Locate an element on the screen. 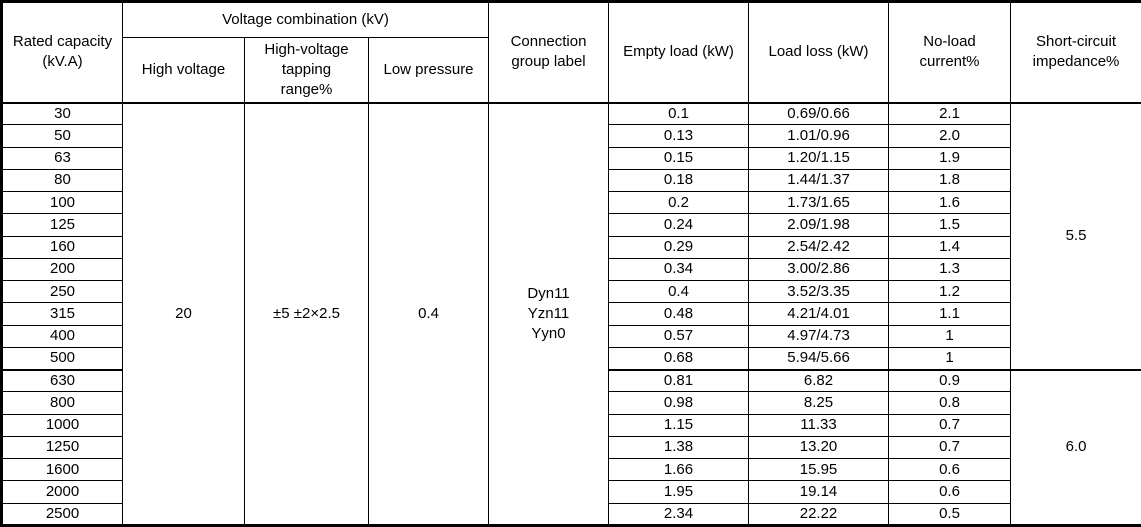 The width and height of the screenshot is (1141, 527). cell-rated-capacity: 630 is located at coordinates (62, 380).